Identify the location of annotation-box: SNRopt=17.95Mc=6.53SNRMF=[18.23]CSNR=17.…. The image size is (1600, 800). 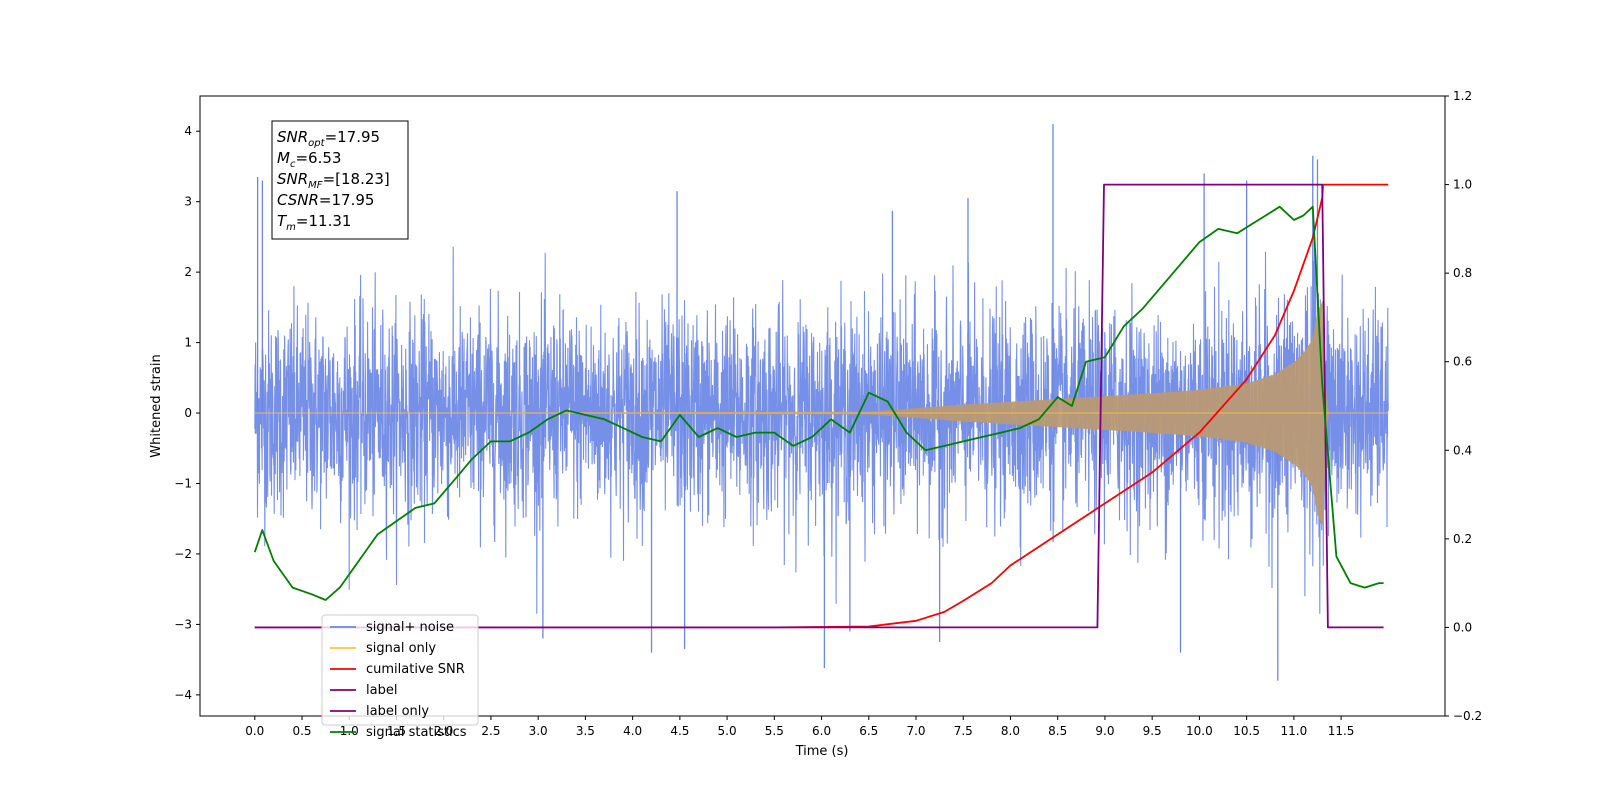
(340, 180).